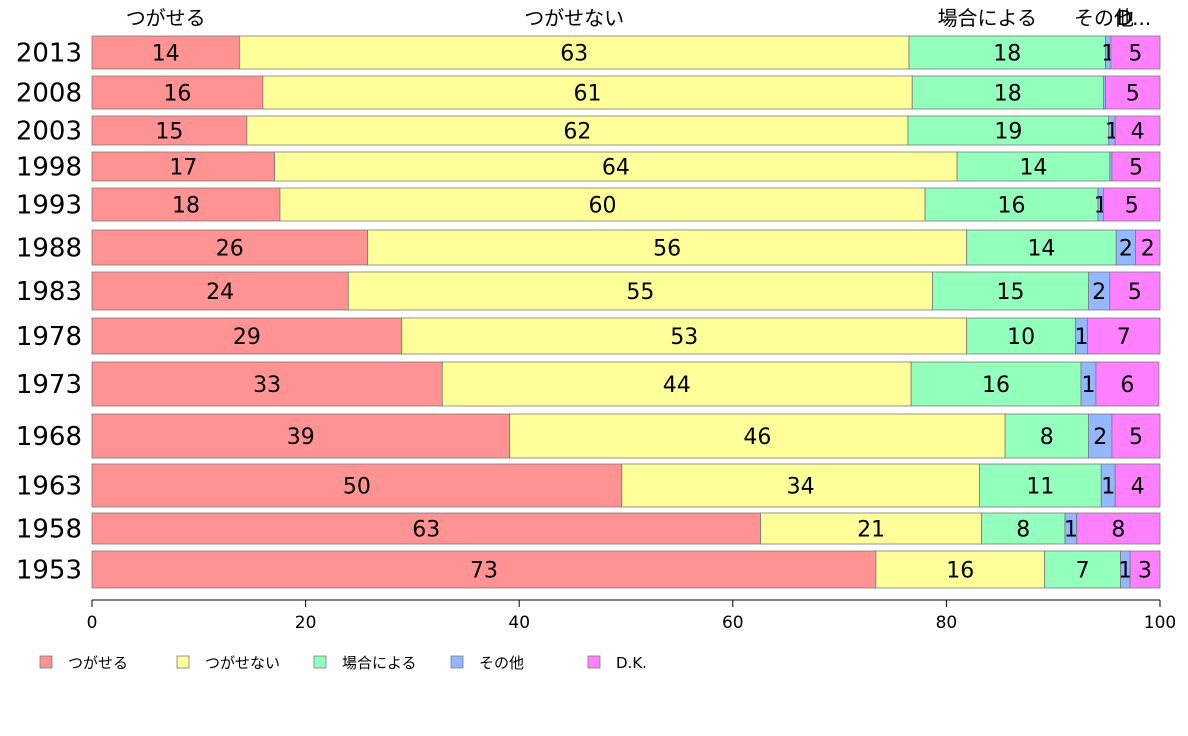 This screenshot has width=1188, height=736. I want to click on x-tick-label-40: 40, so click(519, 623).